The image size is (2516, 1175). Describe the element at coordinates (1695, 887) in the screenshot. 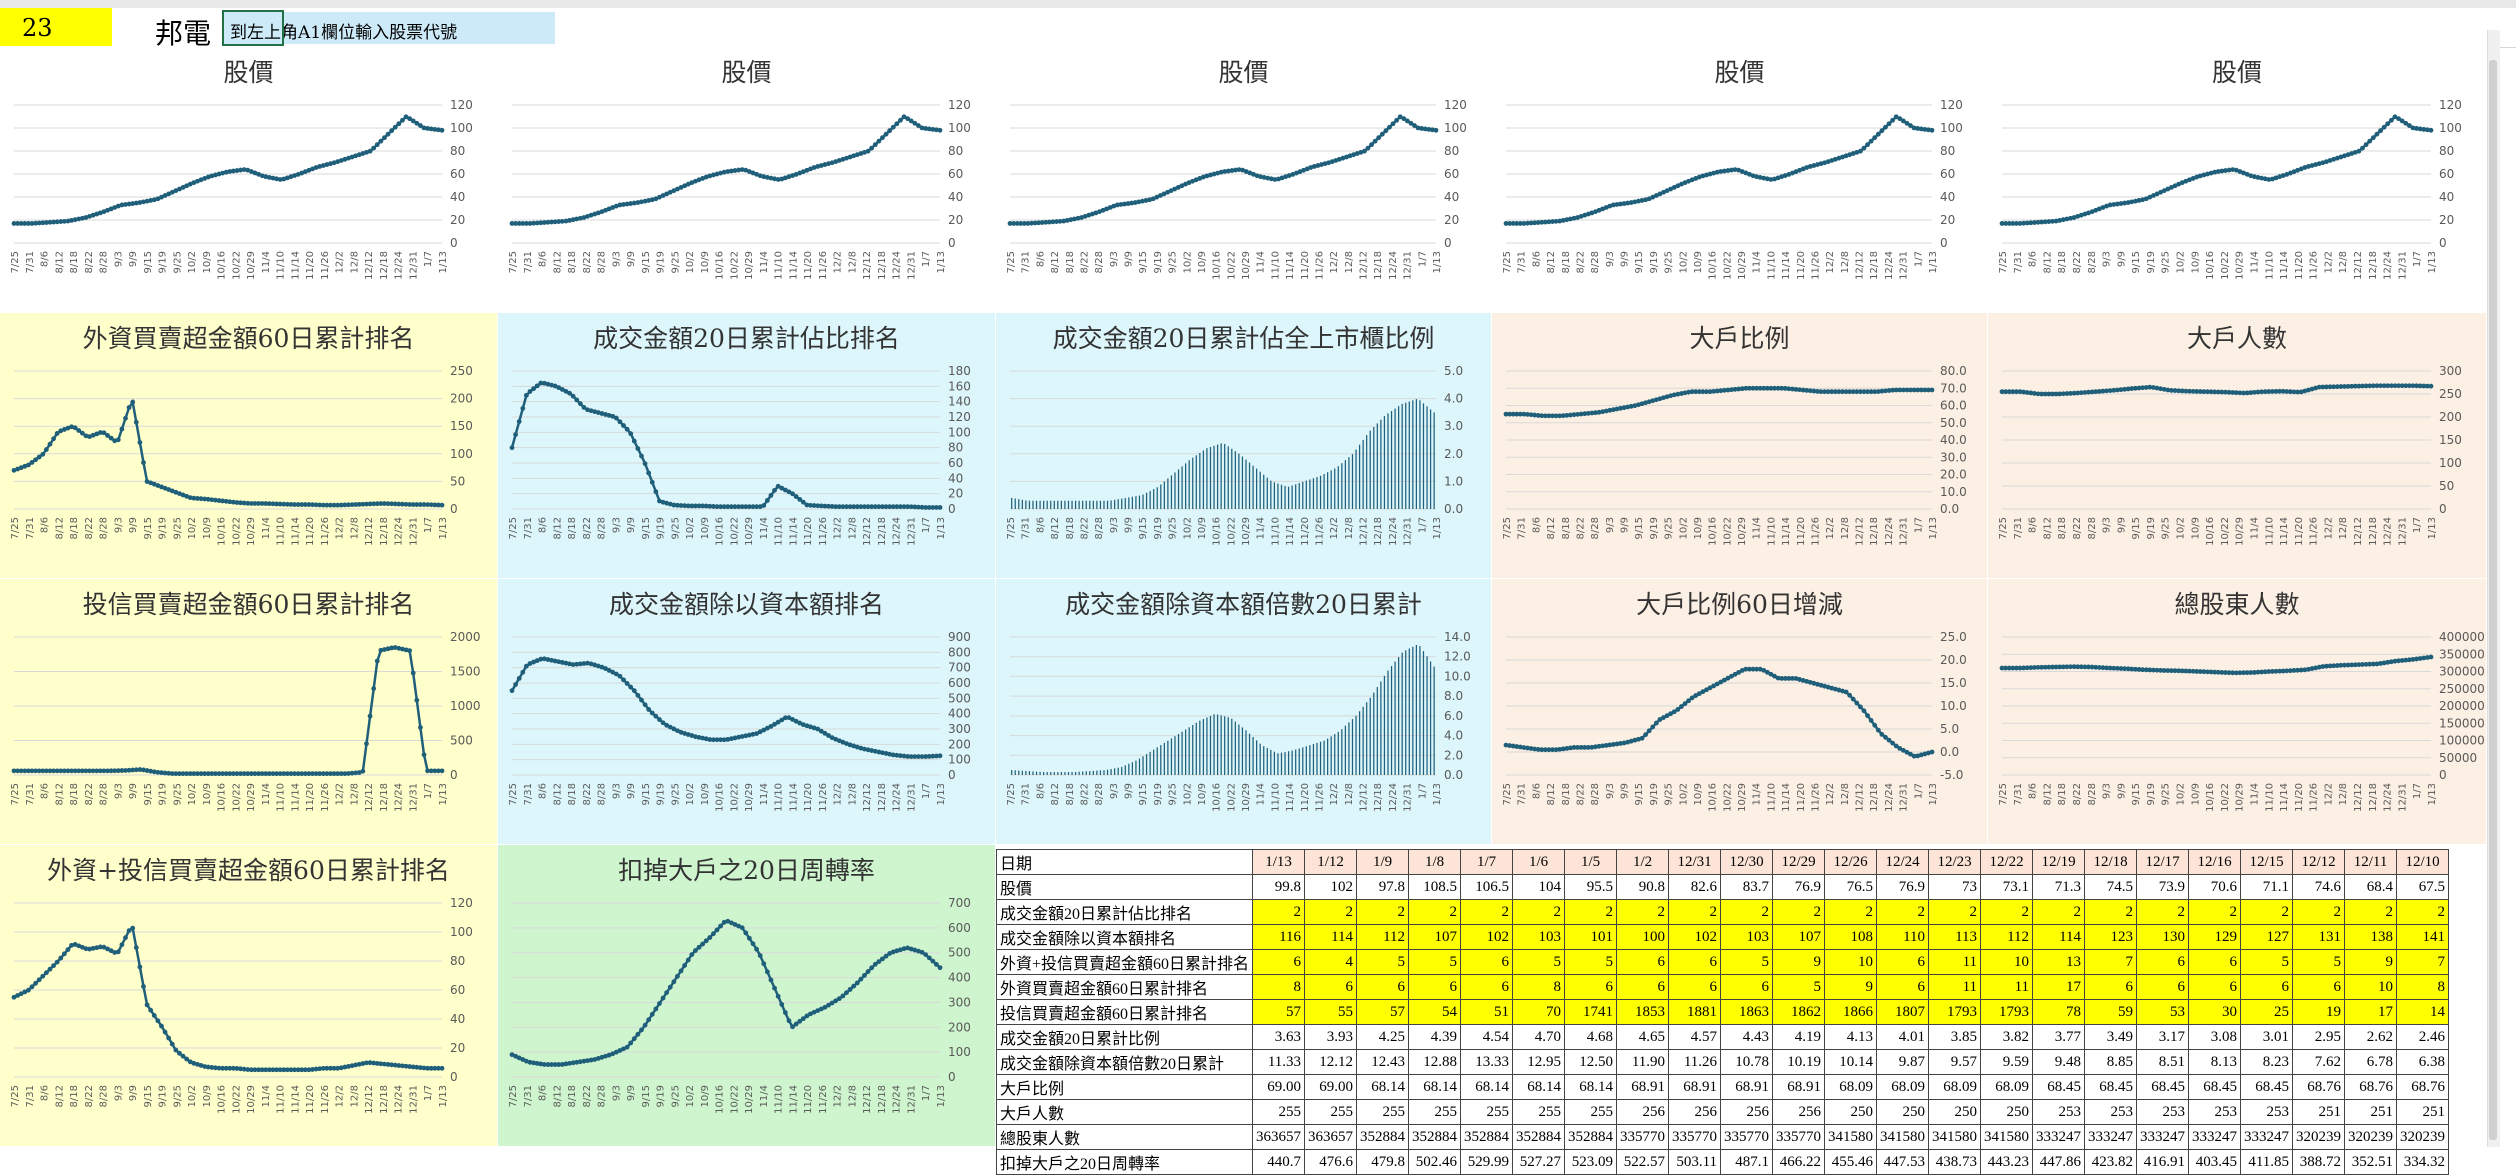

I see `value-cell: 82.6` at that location.